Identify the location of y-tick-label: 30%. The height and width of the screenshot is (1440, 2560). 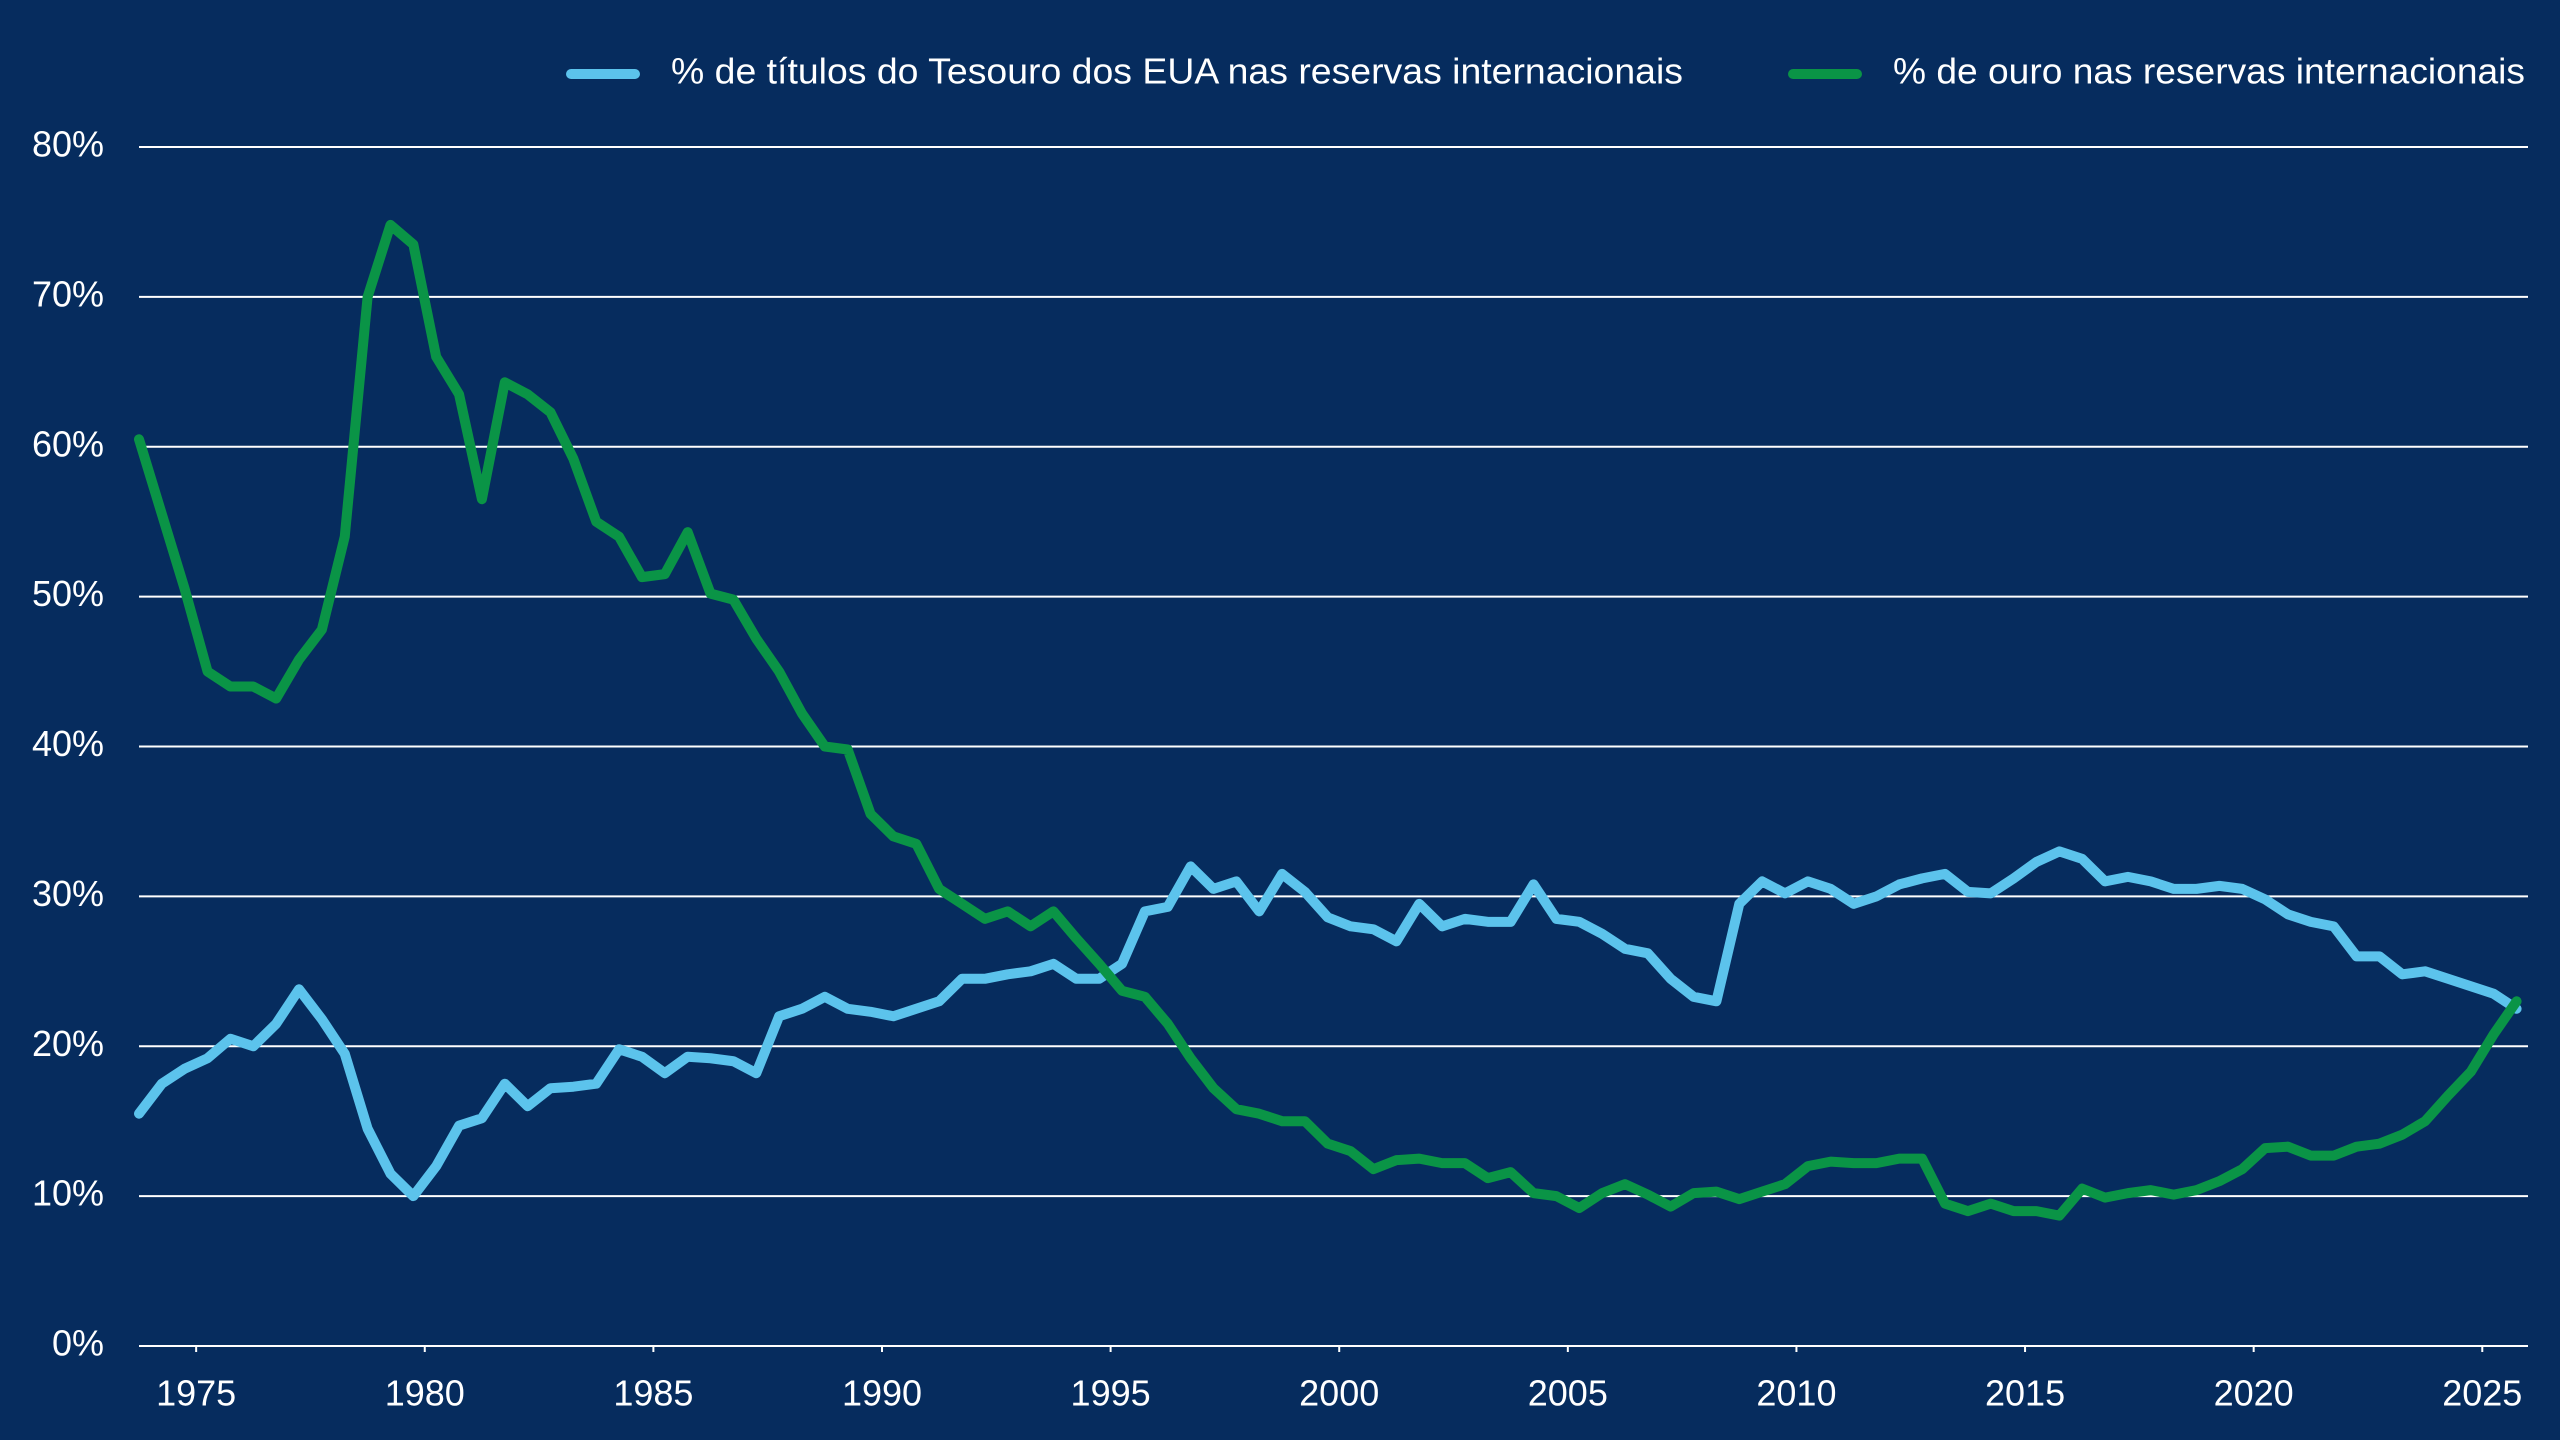
(68, 893).